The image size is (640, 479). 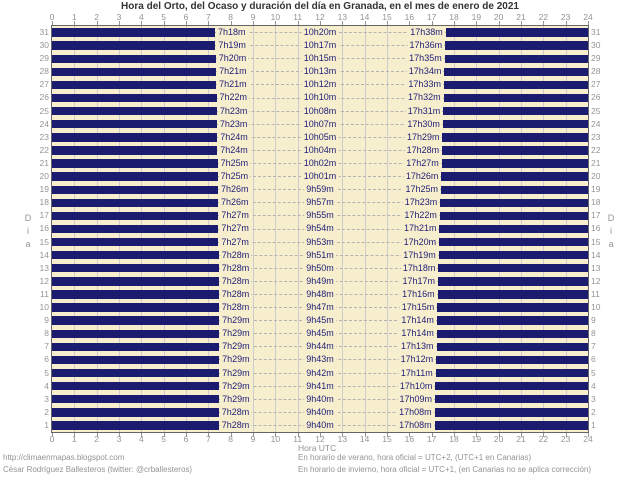 I want to click on day-duration-label: 10h13m, so click(x=320, y=72).